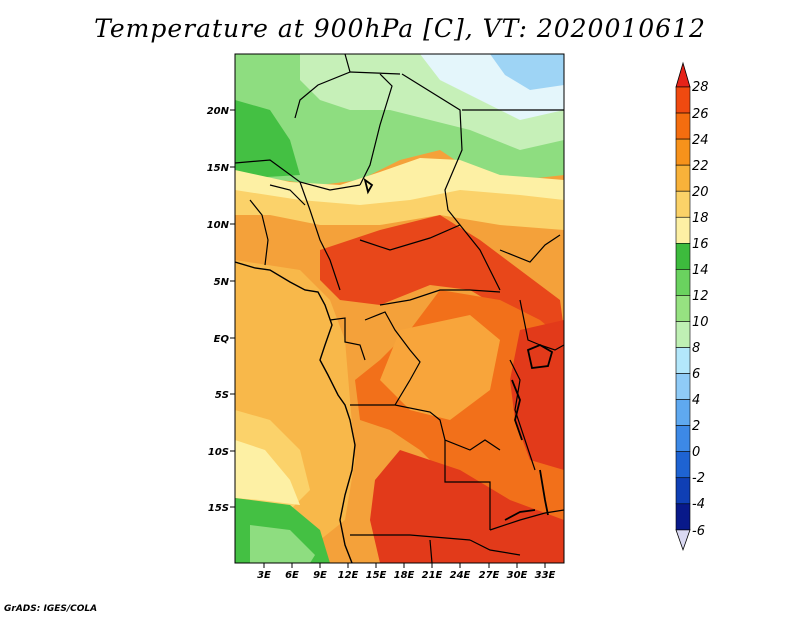 This screenshot has width=800, height=618. Describe the element at coordinates (696, 400) in the screenshot. I see `colorbar-label: 4` at that location.